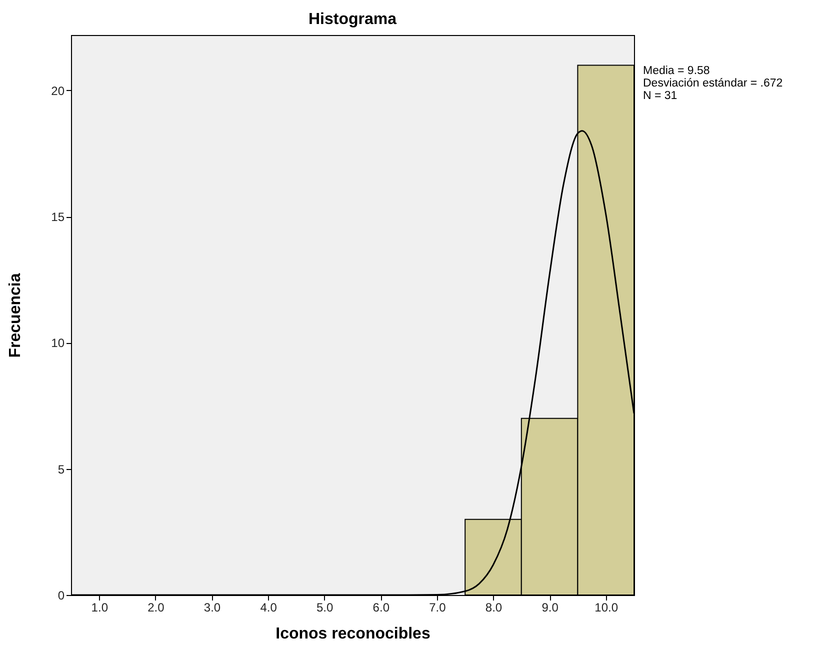 Image resolution: width=830 pixels, height=658 pixels. I want to click on y-axis-title: Frecuencia, so click(15, 315).